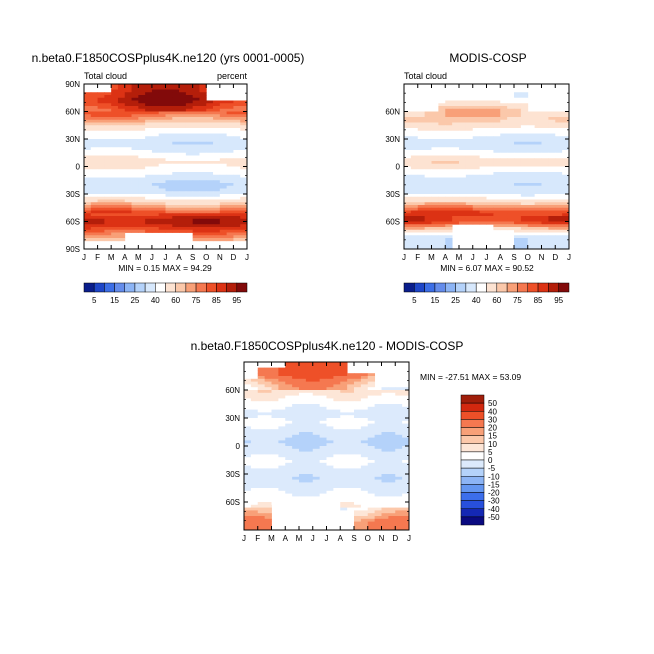 The width and height of the screenshot is (654, 654). What do you see at coordinates (472, 415) in the screenshot?
I see `colorbar-swatch` at bounding box center [472, 415].